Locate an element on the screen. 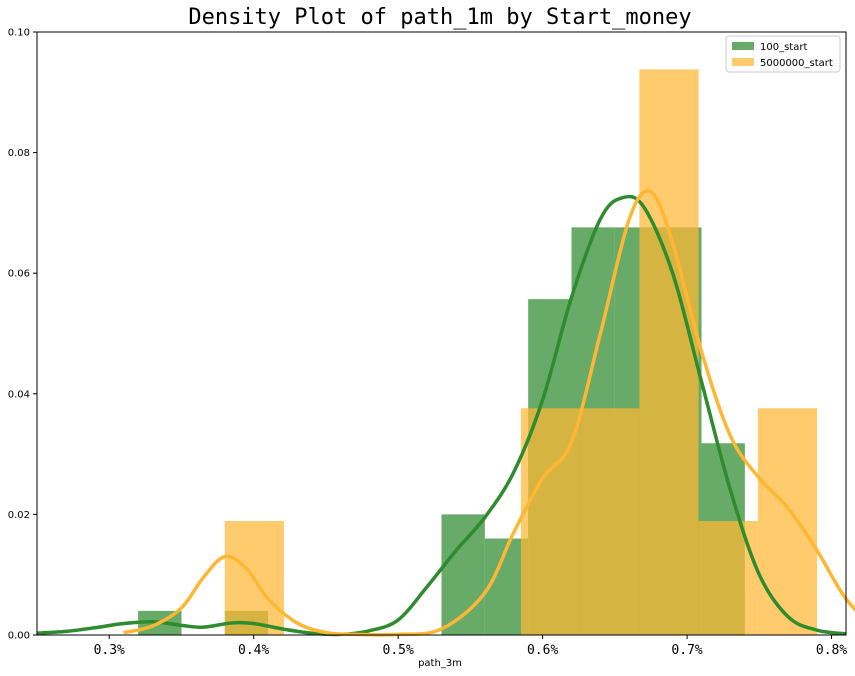 The height and width of the screenshot is (676, 855). x-tick-label: 0.4% is located at coordinates (253, 650).